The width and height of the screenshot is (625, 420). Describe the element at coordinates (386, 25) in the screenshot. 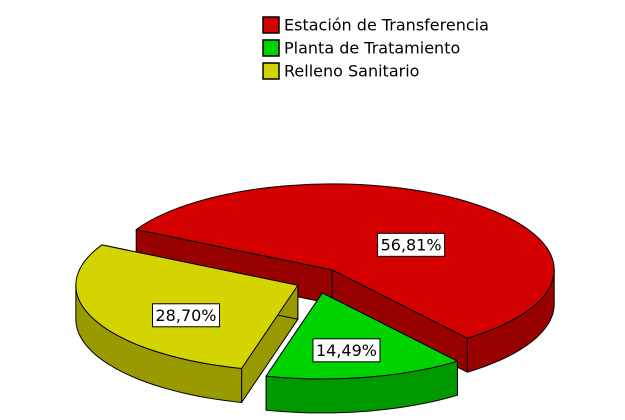

I see `legend-label: Estación de Transferencia` at that location.